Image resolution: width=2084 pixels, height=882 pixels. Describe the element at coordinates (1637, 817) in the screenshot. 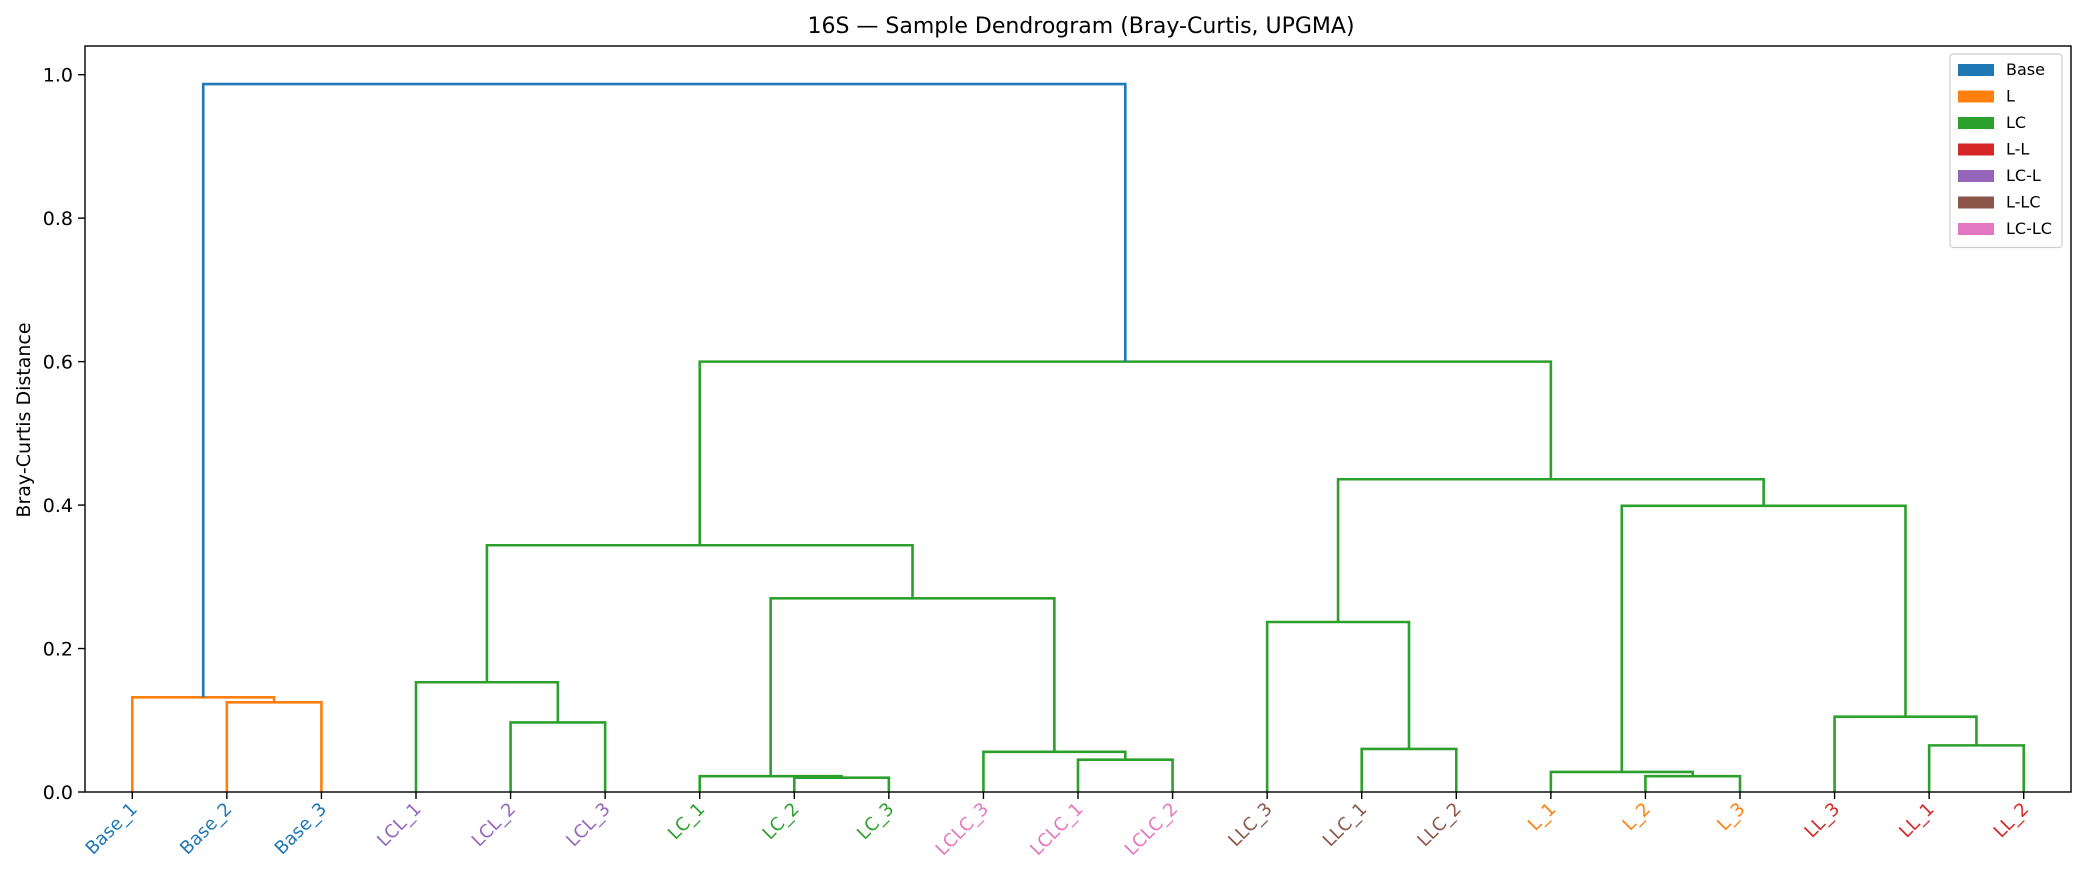

I see `leaf-label: L_2` at that location.